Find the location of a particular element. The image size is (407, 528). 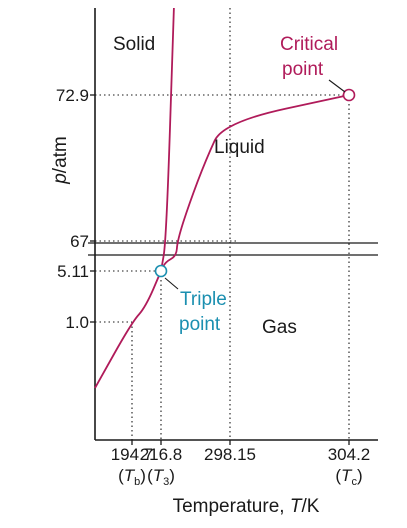

x-tick-label-304.2: 304.2 is located at coordinates (349, 454).